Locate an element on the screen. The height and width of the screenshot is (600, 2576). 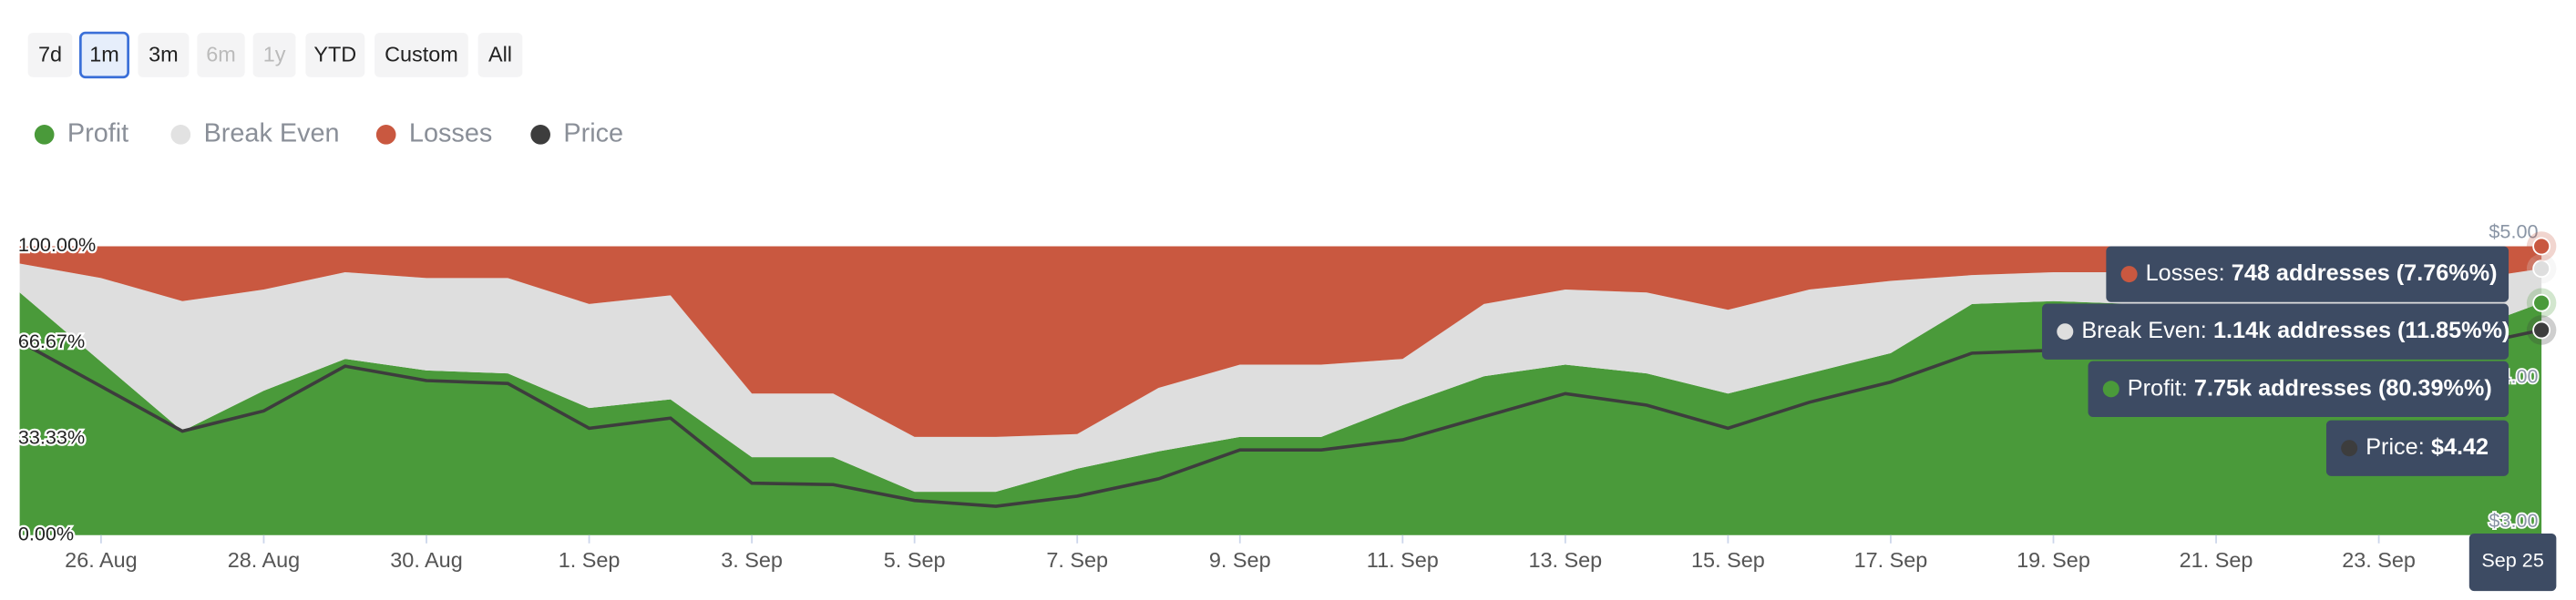
tooltip-value: 7.75k addresses (80.39%%) is located at coordinates (2343, 388).